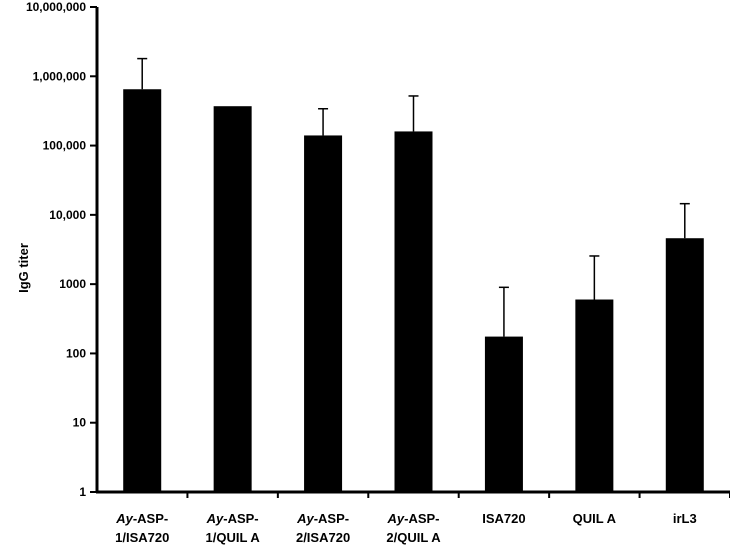  What do you see at coordinates (142, 537) in the screenshot?
I see `x-tick-label-line2: 1/ISA720` at bounding box center [142, 537].